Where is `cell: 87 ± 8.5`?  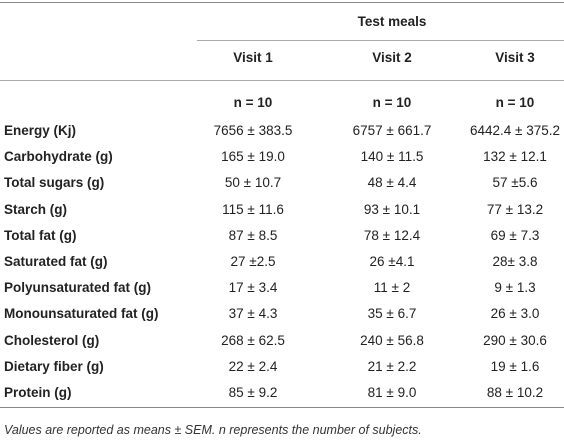
cell: 87 ± 8.5 is located at coordinates (253, 235).